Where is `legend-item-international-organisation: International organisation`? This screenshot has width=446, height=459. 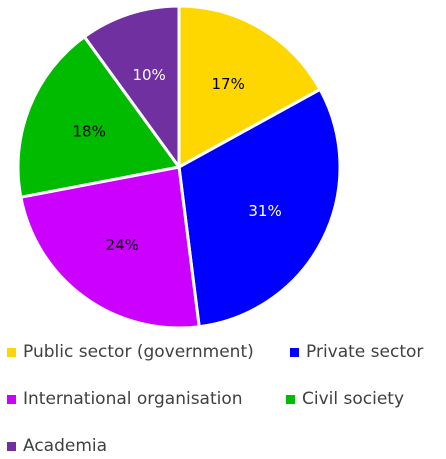 legend-item-international-organisation: International organisation is located at coordinates (125, 399).